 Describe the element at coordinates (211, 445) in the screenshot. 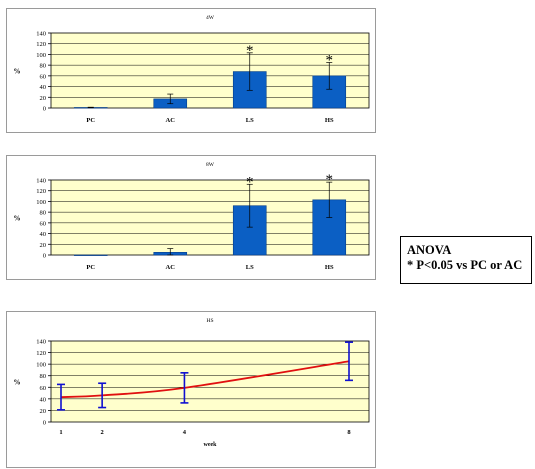

I see `x-axis-label: week` at that location.